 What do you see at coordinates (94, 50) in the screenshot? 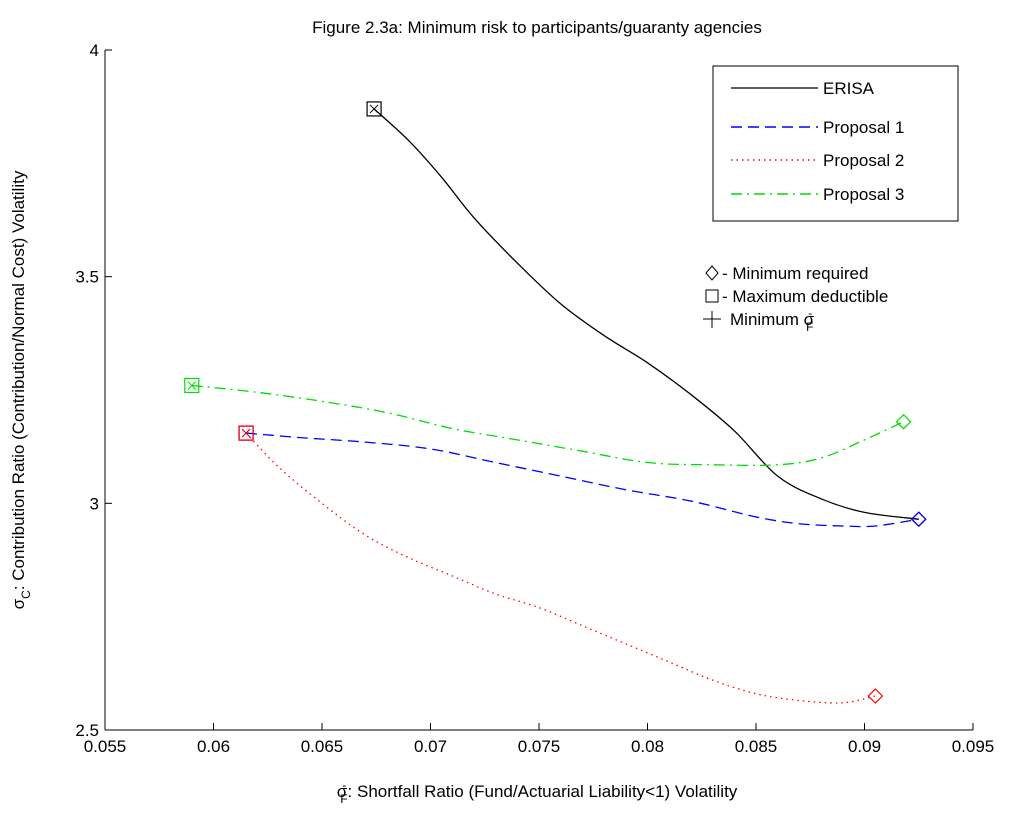
I see `y-tick-label: 4` at bounding box center [94, 50].